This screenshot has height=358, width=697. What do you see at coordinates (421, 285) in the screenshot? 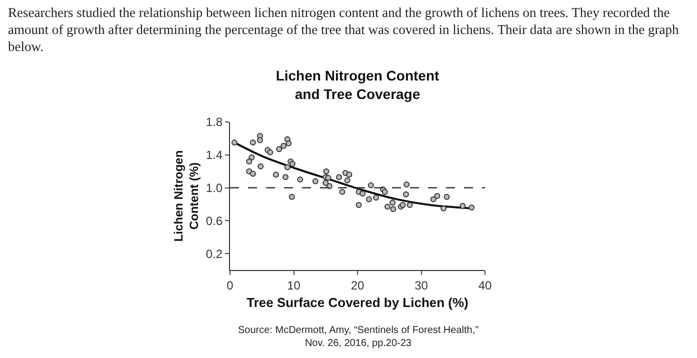
I see `x-tick-label: 30` at bounding box center [421, 285].